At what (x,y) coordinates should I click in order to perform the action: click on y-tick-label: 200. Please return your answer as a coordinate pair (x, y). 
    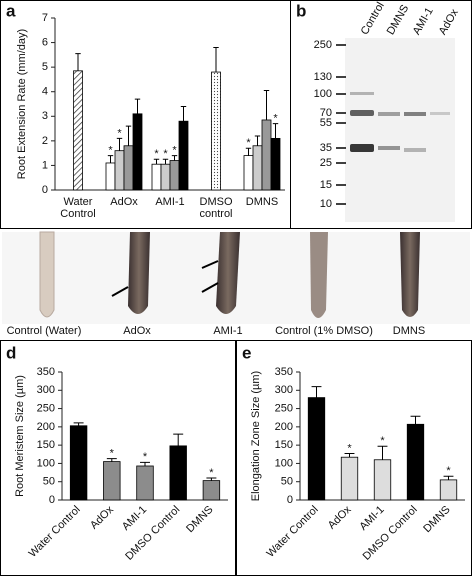
    Looking at the image, I should click on (46, 427).